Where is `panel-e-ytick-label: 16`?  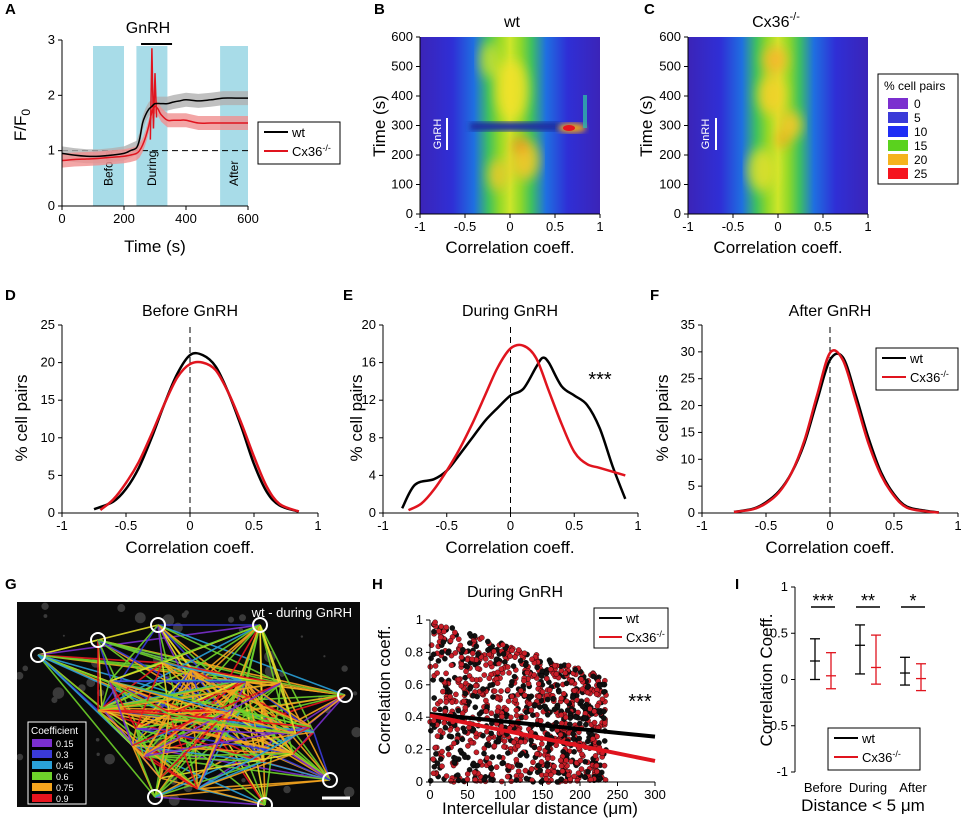 panel-e-ytick-label: 16 is located at coordinates (369, 362).